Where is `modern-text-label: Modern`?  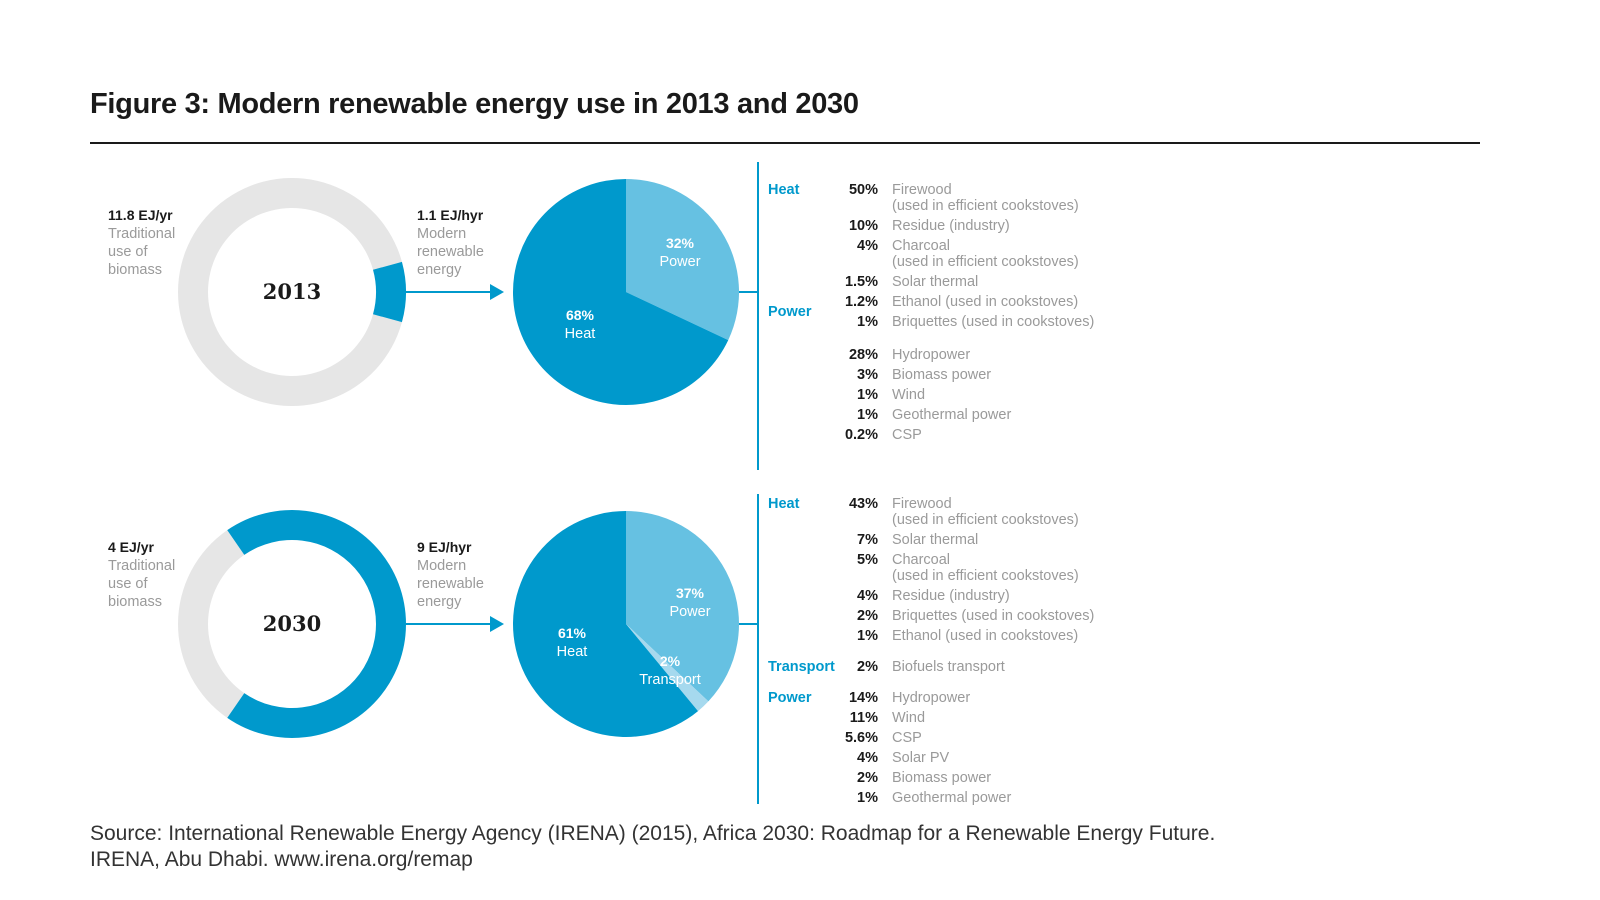 modern-text-label: Modern is located at coordinates (441, 566).